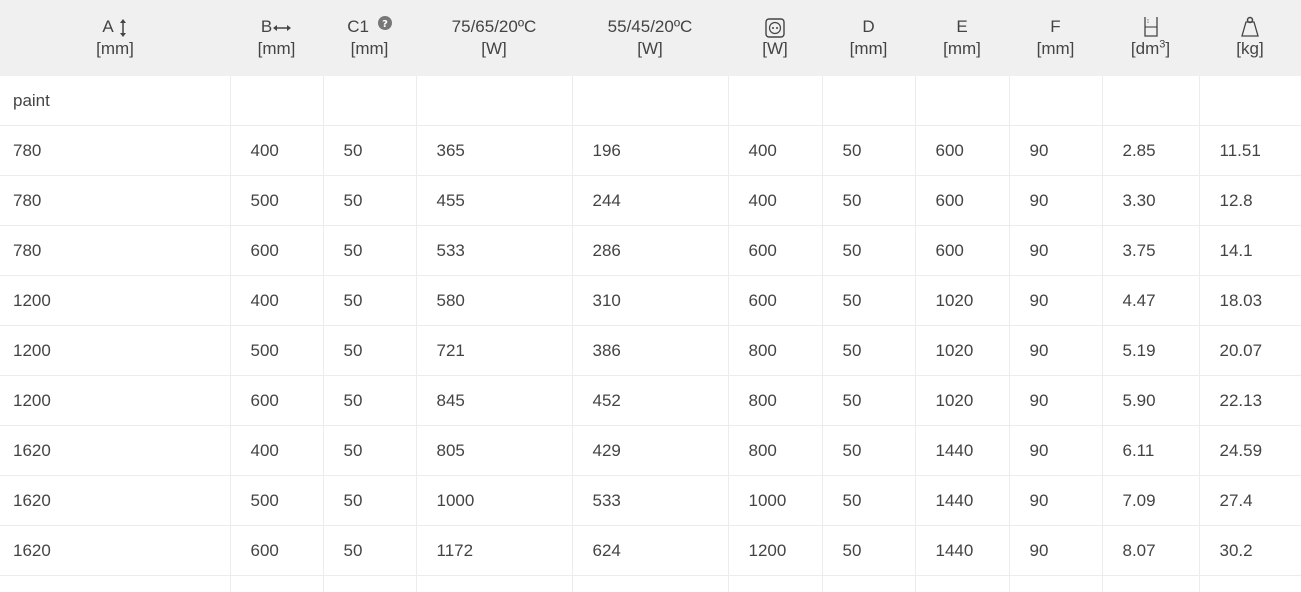 The image size is (1301, 592). Describe the element at coordinates (962, 26) in the screenshot. I see `header-label: E` at that location.